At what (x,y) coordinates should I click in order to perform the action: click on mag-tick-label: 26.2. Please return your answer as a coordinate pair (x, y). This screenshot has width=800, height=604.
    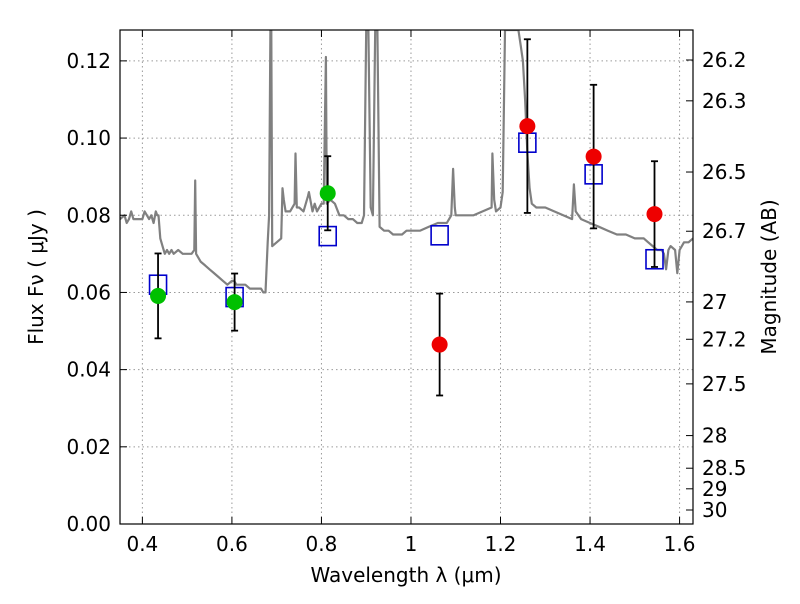
    Looking at the image, I should click on (724, 60).